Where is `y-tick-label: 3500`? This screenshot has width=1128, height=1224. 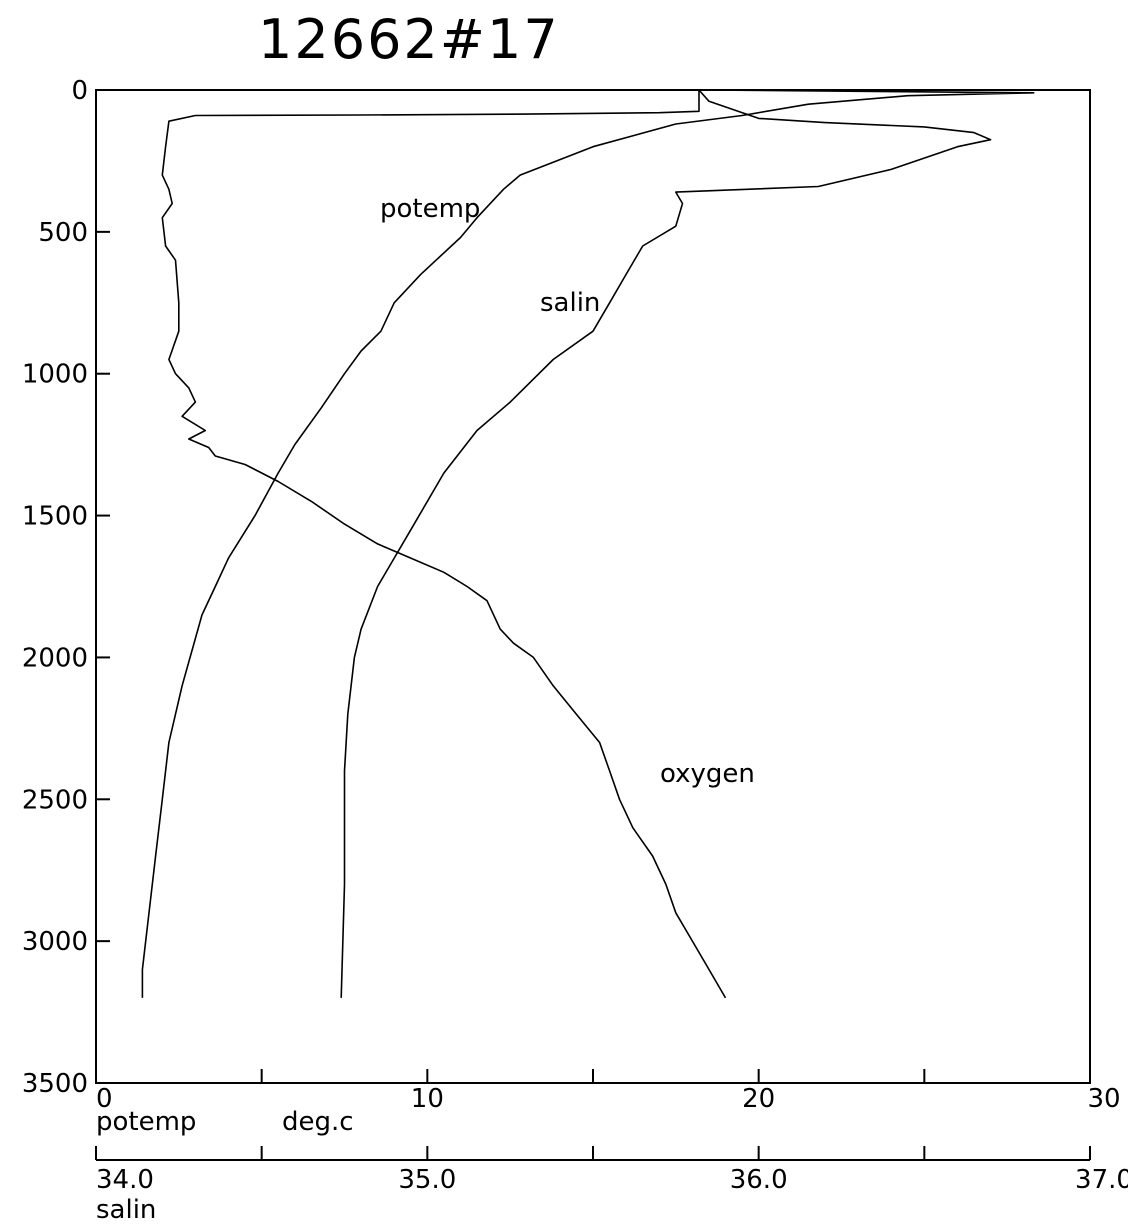
y-tick-label: 3500 is located at coordinates (55, 1084).